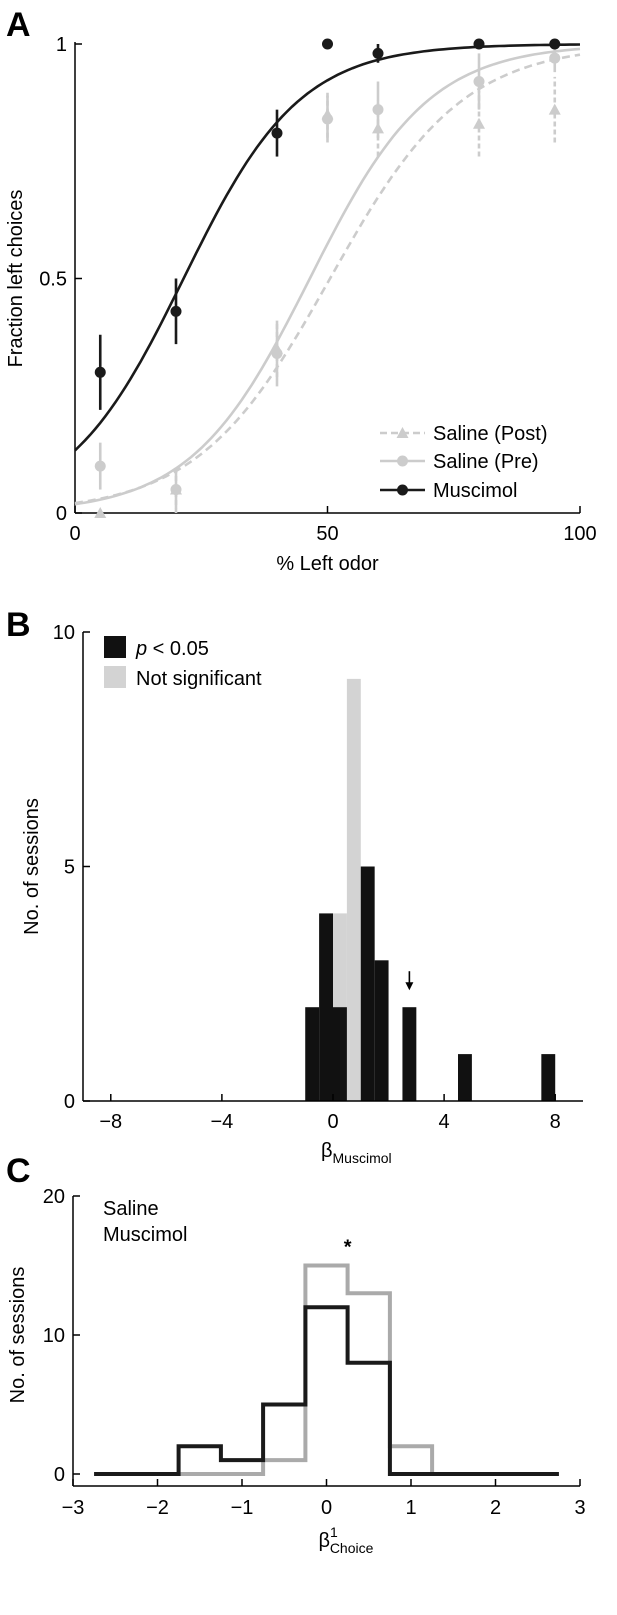 This screenshot has height=1615, width=617. What do you see at coordinates (54, 1336) in the screenshot?
I see `panel-c-y-tick-label: 10` at bounding box center [54, 1336].